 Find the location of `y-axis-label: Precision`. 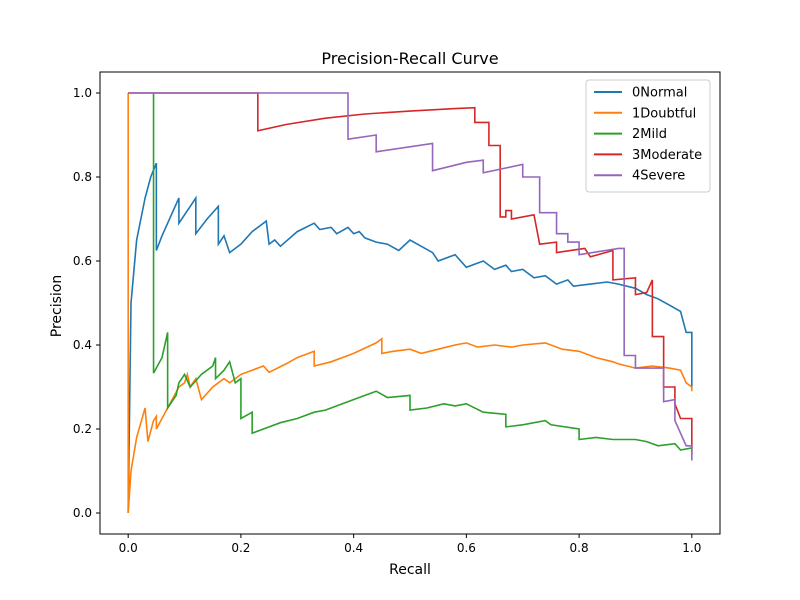

y-axis-label: Precision is located at coordinates (57, 306).